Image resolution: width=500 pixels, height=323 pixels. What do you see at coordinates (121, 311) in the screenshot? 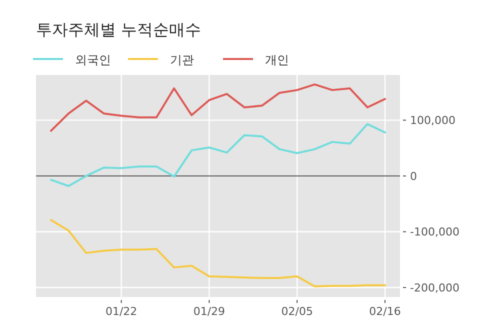
I see `x-tick-label: 01/22` at bounding box center [121, 311].